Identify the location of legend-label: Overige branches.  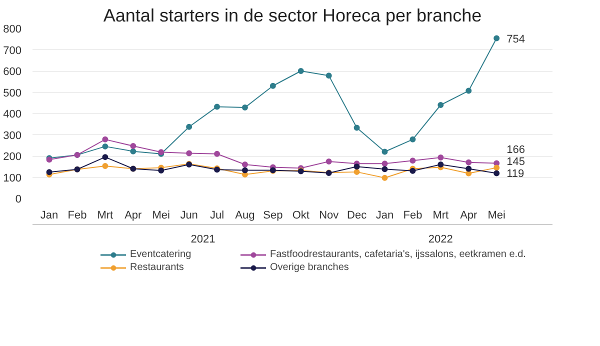
(309, 267).